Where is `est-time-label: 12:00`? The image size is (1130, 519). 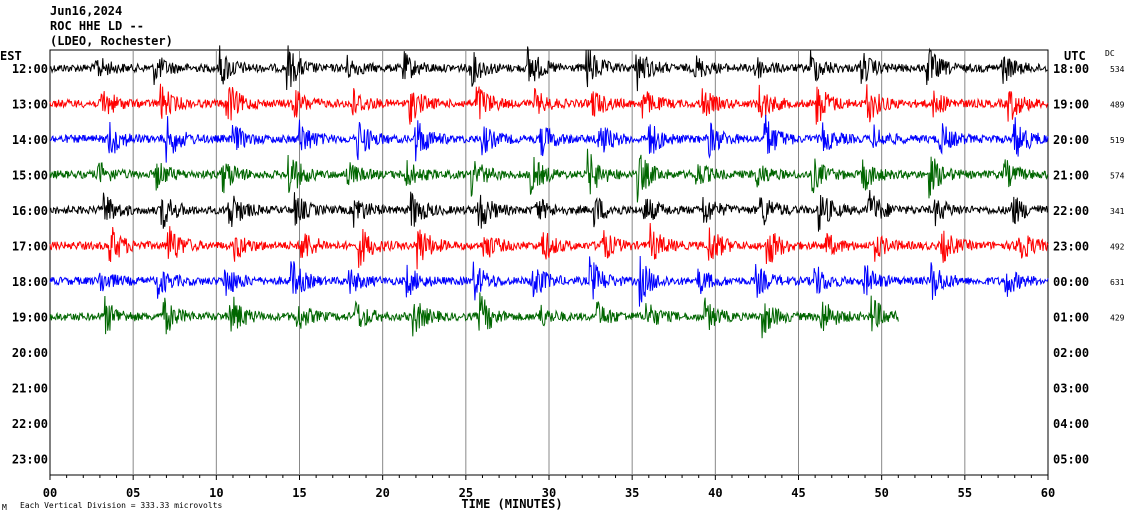
est-time-label: 12:00 is located at coordinates (30, 69).